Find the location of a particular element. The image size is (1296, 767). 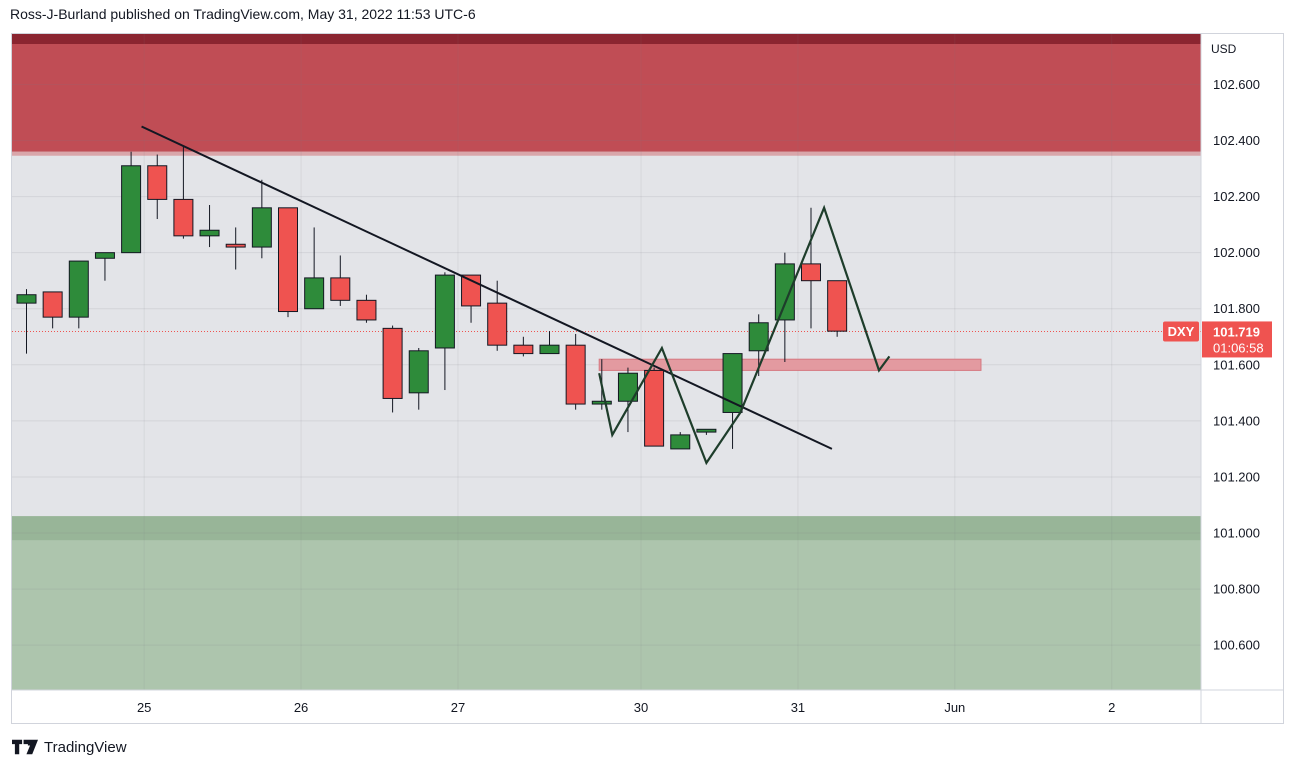

y-tick-label: 101.200 is located at coordinates (1236, 476).